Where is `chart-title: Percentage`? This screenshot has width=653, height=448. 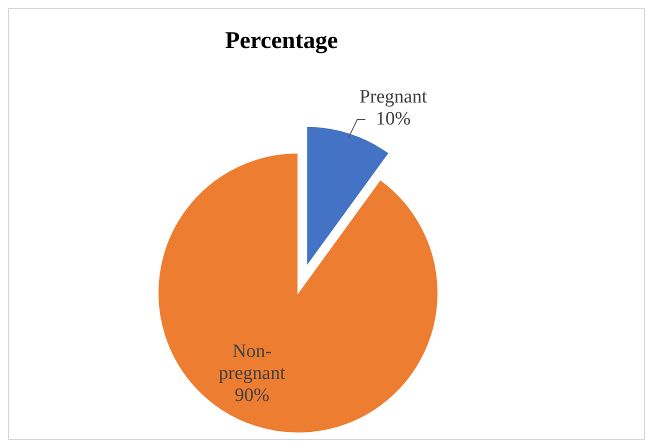
chart-title: Percentage is located at coordinates (281, 41).